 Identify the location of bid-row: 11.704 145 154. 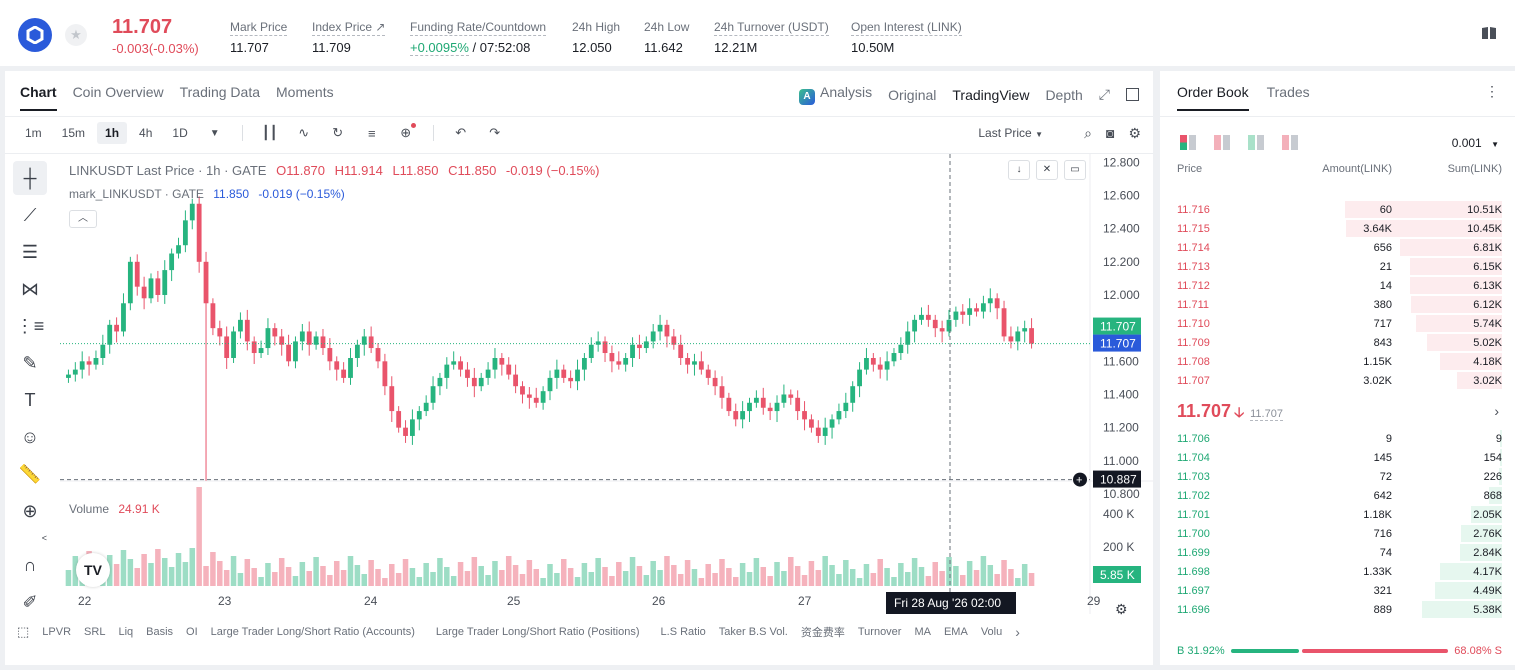
(1337, 457).